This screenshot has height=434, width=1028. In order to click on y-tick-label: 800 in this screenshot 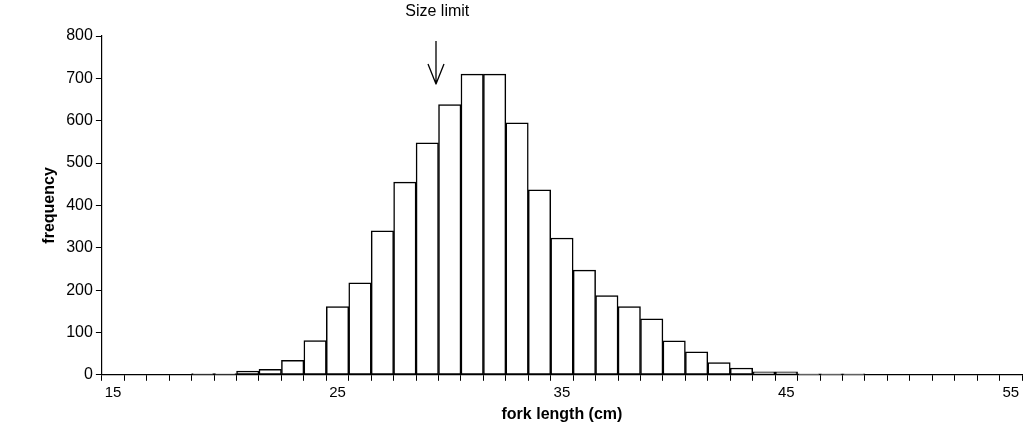, I will do `click(79, 35)`.